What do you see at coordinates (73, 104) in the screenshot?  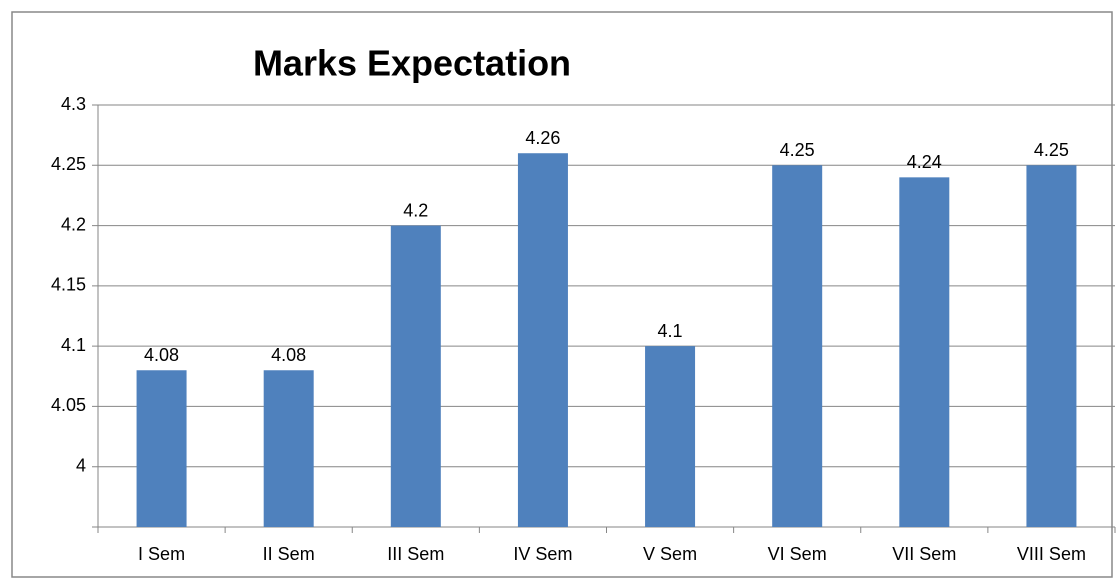 I see `y-tick-label: 4.3` at bounding box center [73, 104].